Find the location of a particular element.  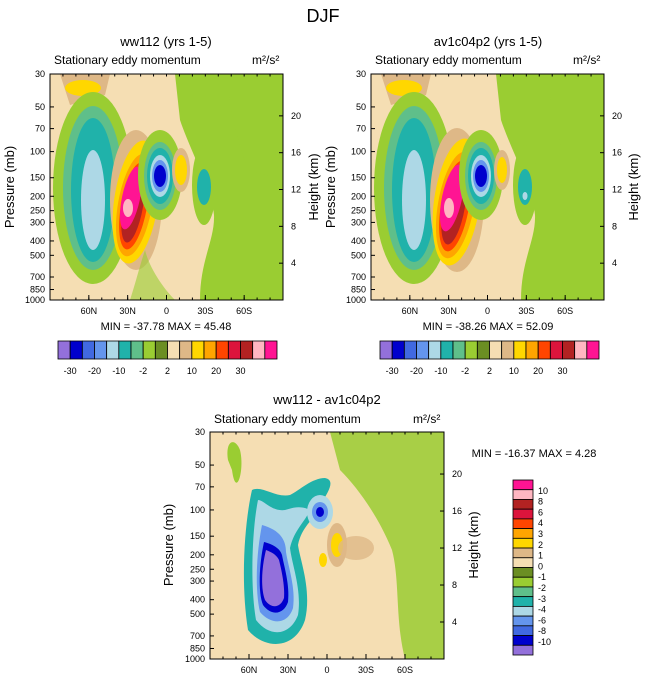

colorbar-label: -20 is located at coordinates (94, 371).